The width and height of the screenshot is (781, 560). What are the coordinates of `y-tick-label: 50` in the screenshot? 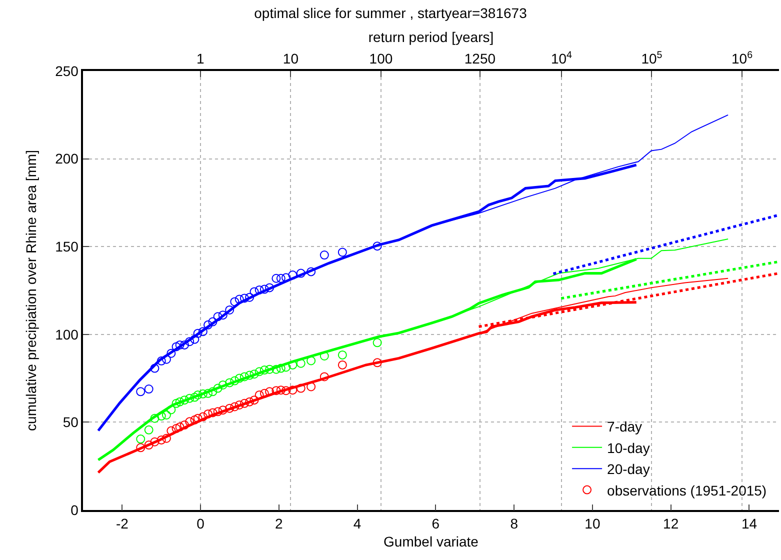 It's located at (70, 422).